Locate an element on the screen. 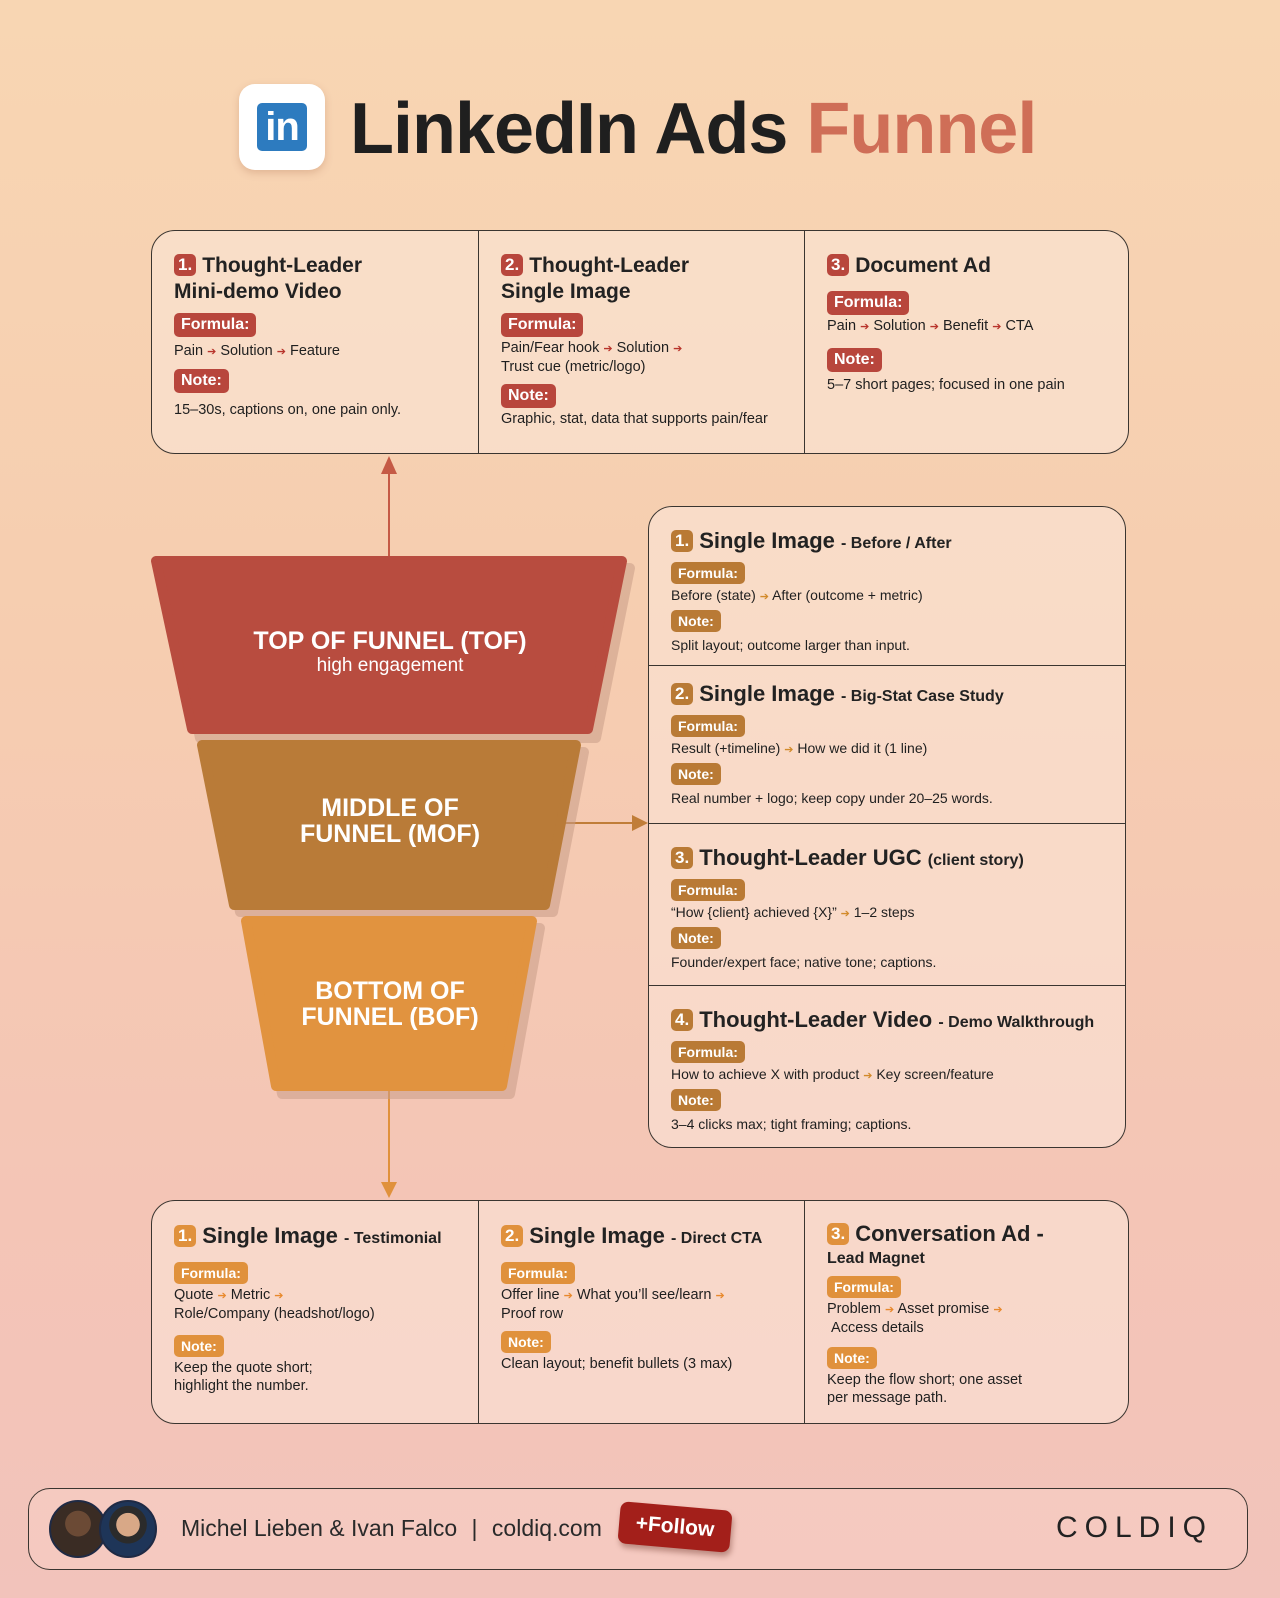  formula-step: “How {client} achieved {X}” is located at coordinates (754, 912).